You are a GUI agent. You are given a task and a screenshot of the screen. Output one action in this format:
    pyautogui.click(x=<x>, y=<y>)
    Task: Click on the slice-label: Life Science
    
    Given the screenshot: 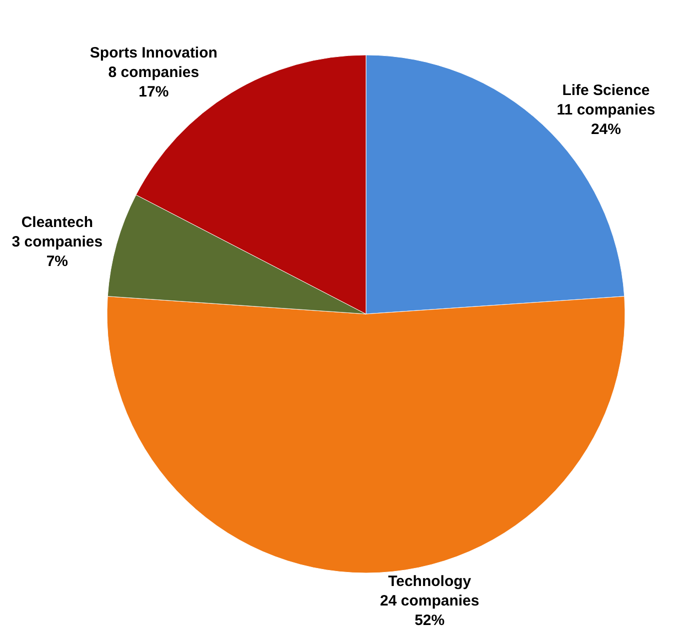 What is the action you would take?
    pyautogui.click(x=606, y=90)
    